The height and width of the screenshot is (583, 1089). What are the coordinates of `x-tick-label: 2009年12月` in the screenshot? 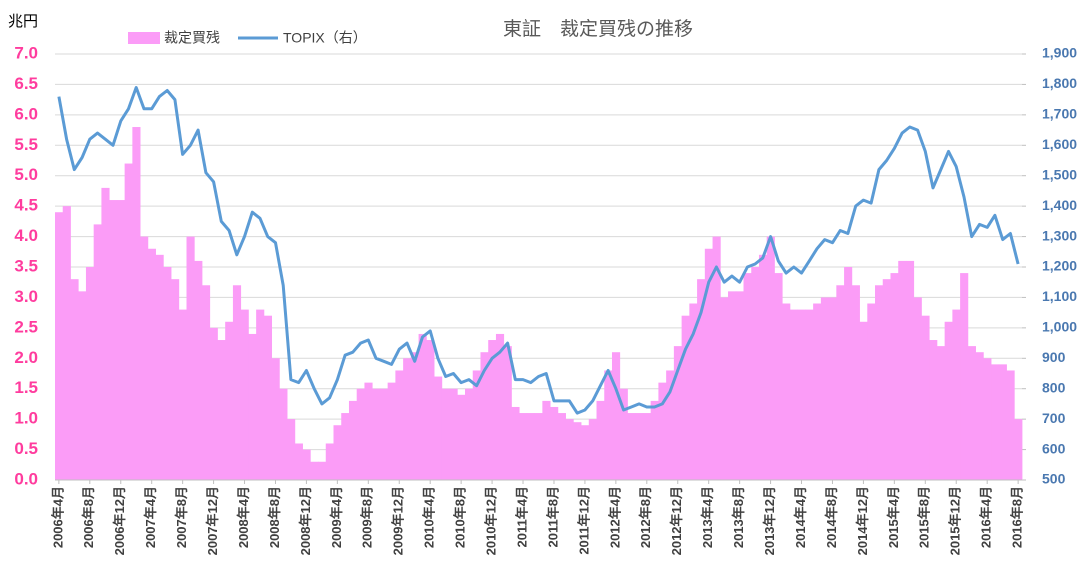 It's located at (398, 520).